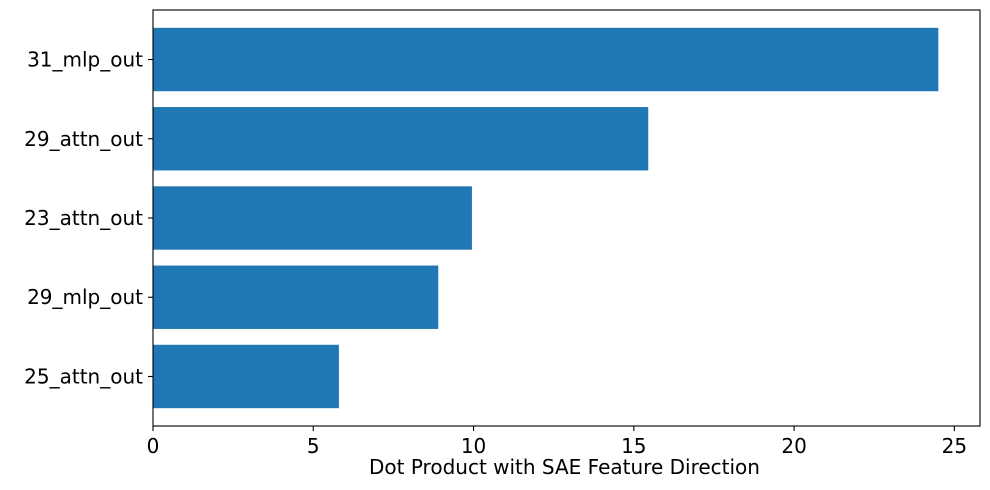  What do you see at coordinates (564, 467) in the screenshot?
I see `x-axis-label: Dot Product with SAE Feature Direction` at bounding box center [564, 467].